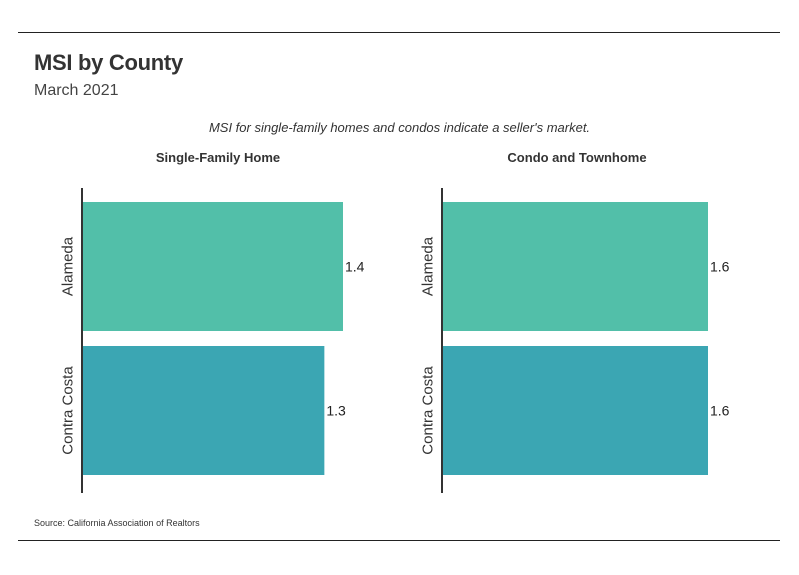  Describe the element at coordinates (575, 410) in the screenshot. I see `panel-2-bar-contra-costa` at that location.